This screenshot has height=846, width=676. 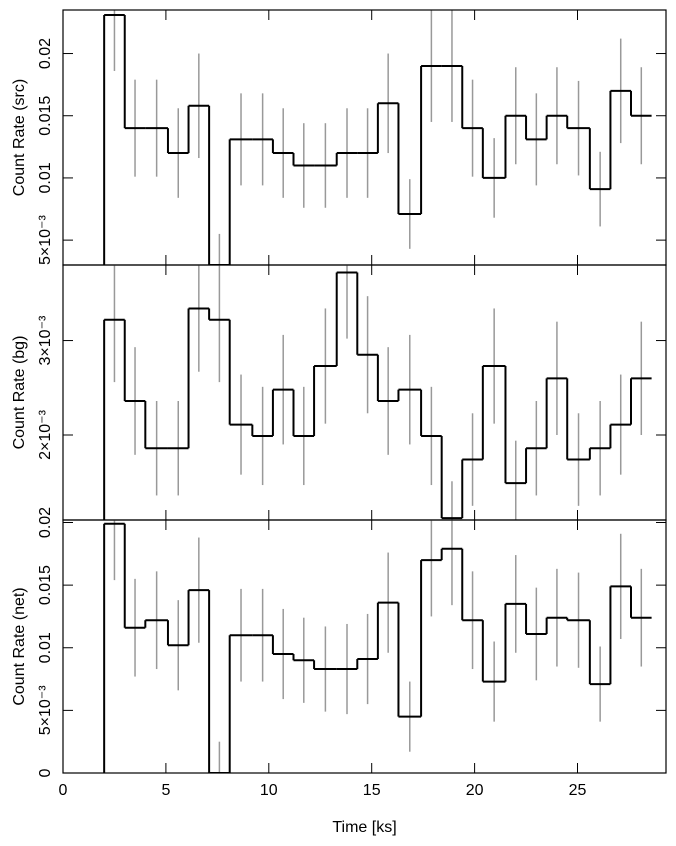 I want to click on y-tick-label: 0, so click(x=45, y=772).